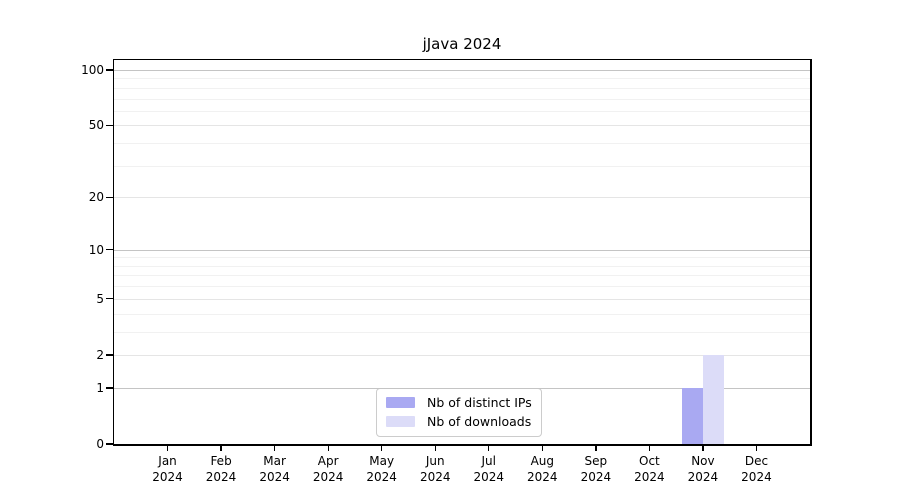  What do you see at coordinates (649, 469) in the screenshot?
I see `x-tick-label: Oct 2024` at bounding box center [649, 469].